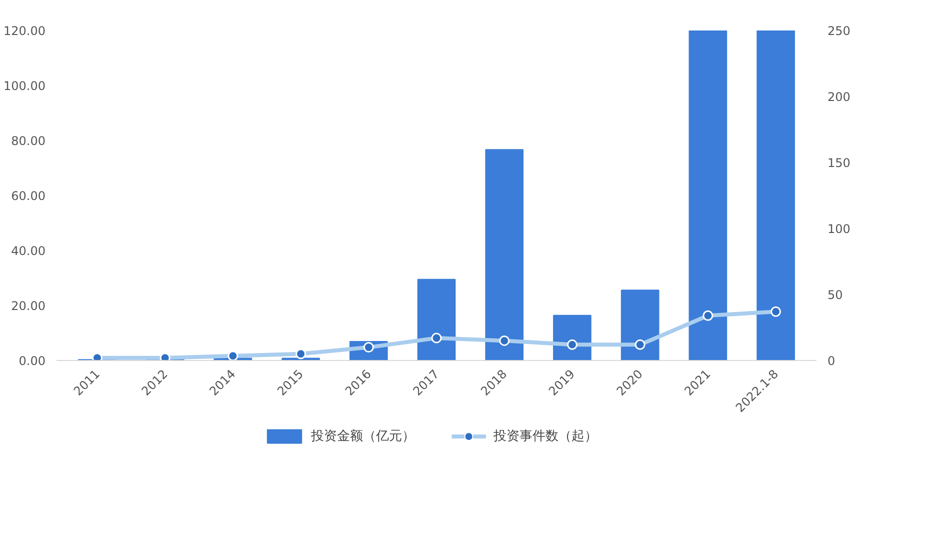 The image size is (941, 543). Describe the element at coordinates (25, 86) in the screenshot. I see `y-tick-label: 100.00` at that location.